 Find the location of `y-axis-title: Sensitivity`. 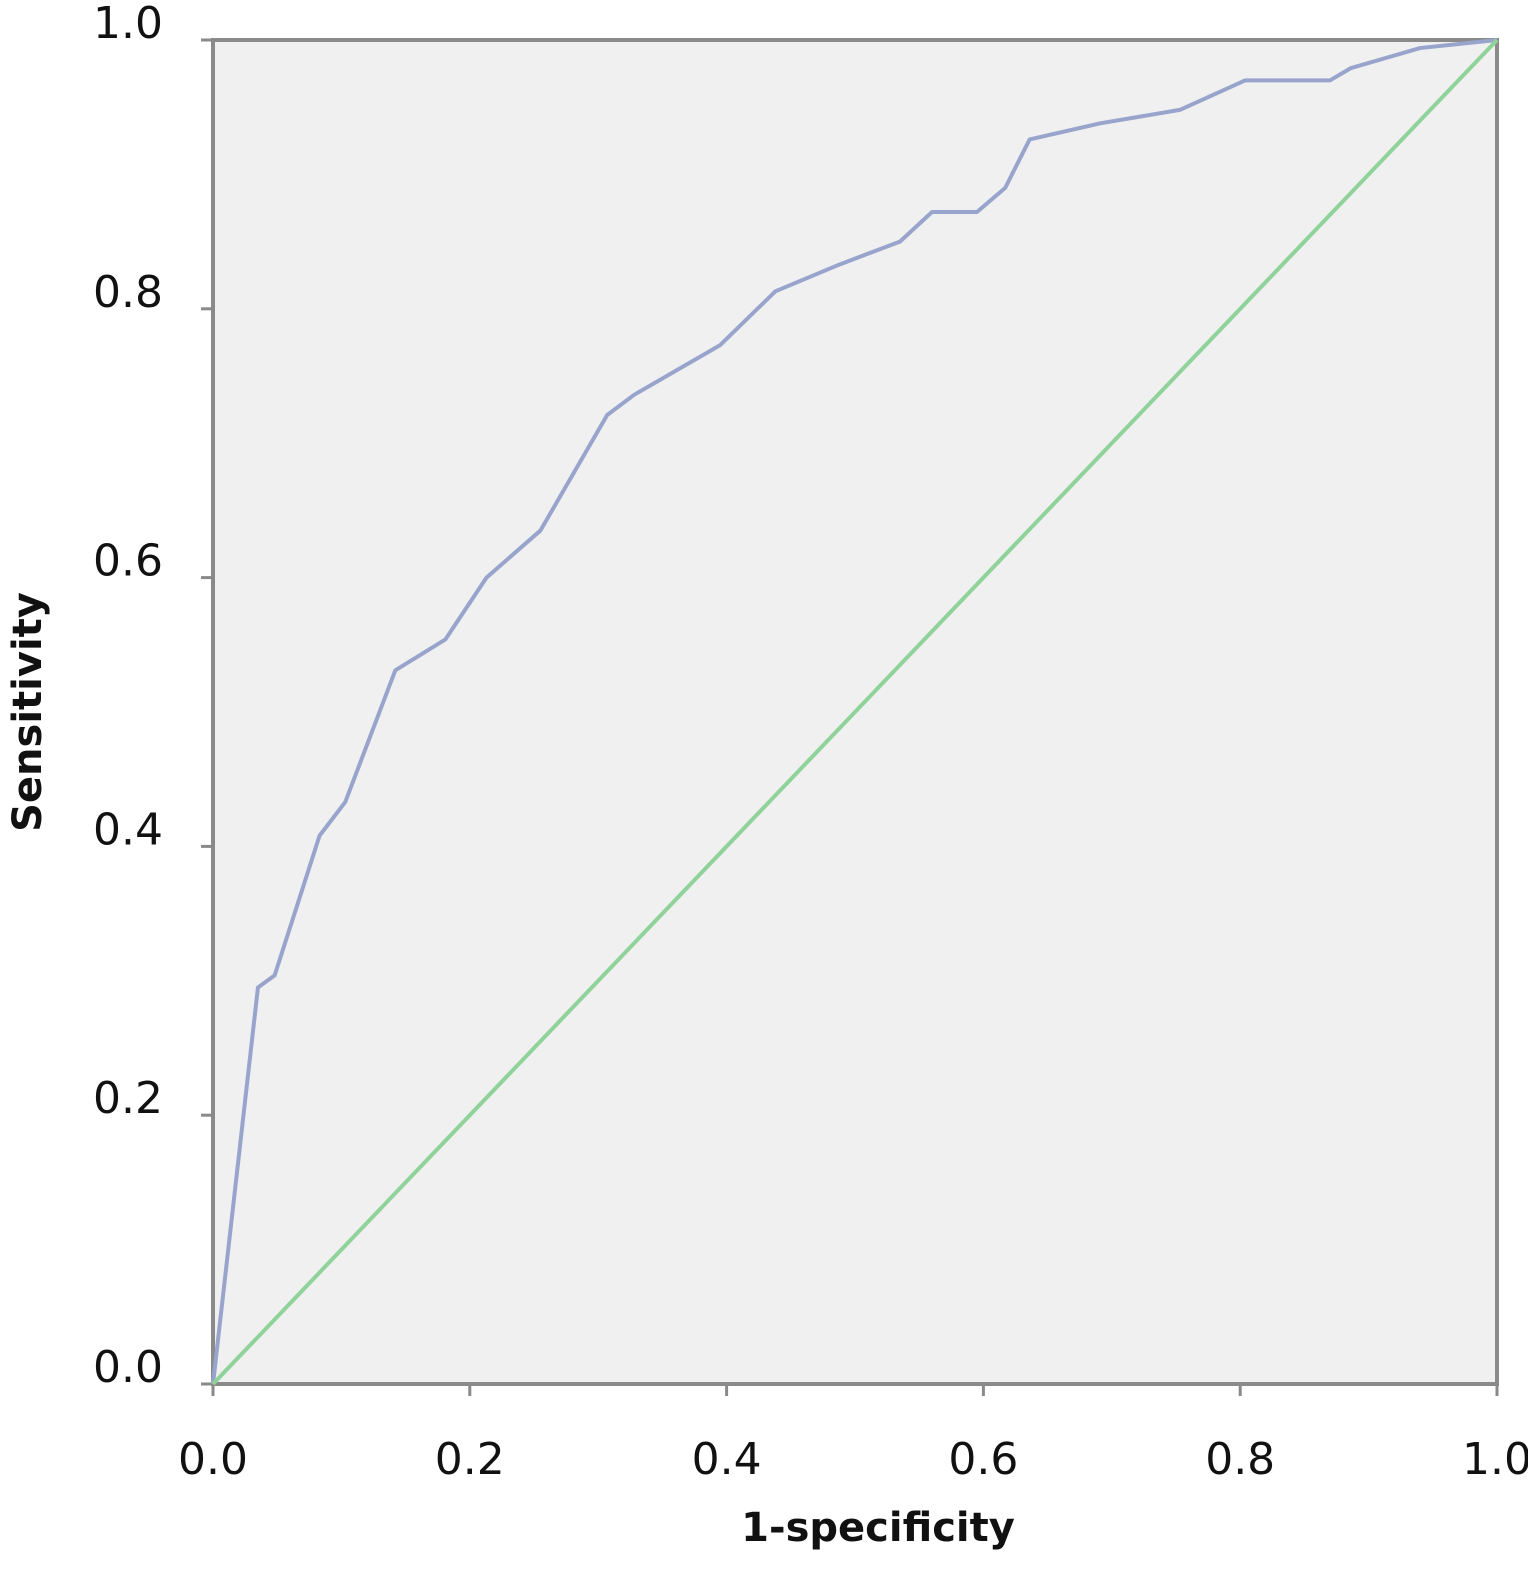

y-axis-title: Sensitivity is located at coordinates (28, 712).